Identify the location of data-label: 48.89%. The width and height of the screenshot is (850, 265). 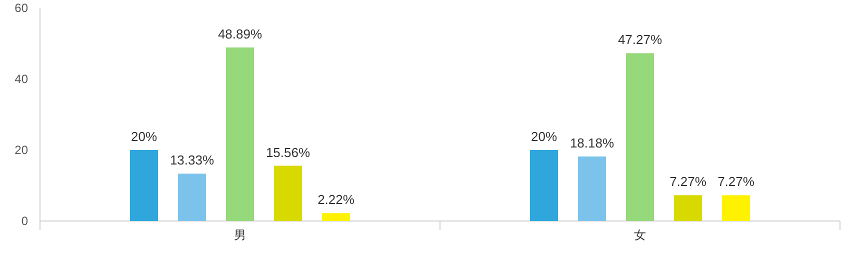
(240, 34).